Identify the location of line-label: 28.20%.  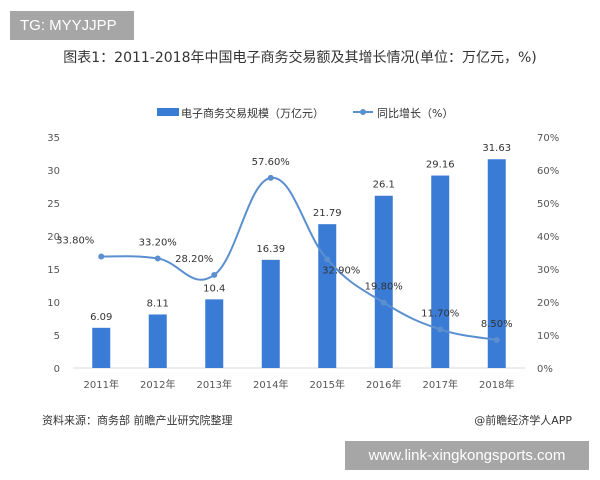
(194, 259).